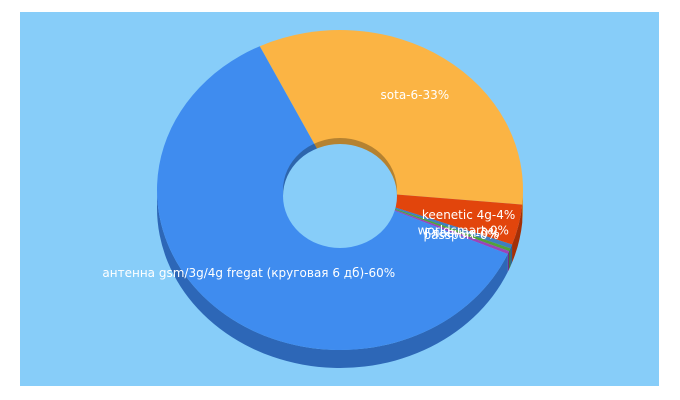 The image size is (680, 400). What do you see at coordinates (468, 215) in the screenshot?
I see `slice-label-1: keenetic 4g-4%` at bounding box center [468, 215].